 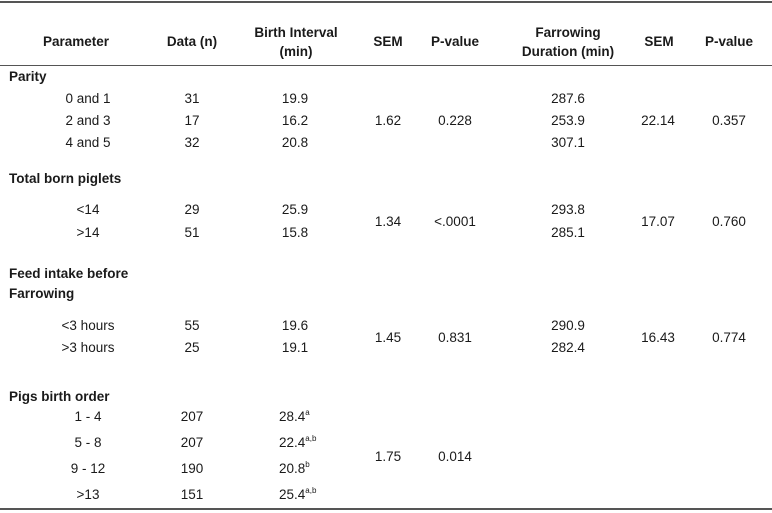 What do you see at coordinates (568, 42) in the screenshot?
I see `col-header-farrowing-duration: Farrowing Duration (min)` at bounding box center [568, 42].